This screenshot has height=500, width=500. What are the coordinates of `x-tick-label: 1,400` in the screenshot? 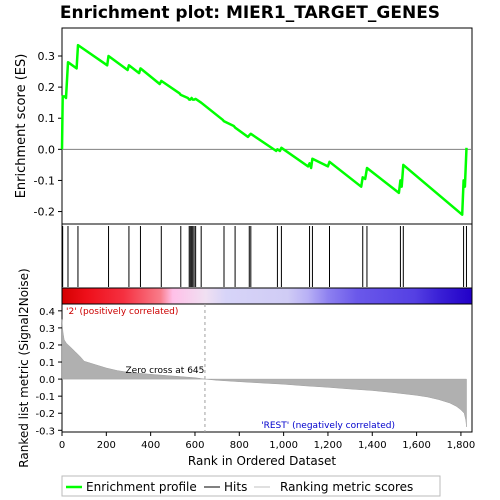 It's located at (372, 445).